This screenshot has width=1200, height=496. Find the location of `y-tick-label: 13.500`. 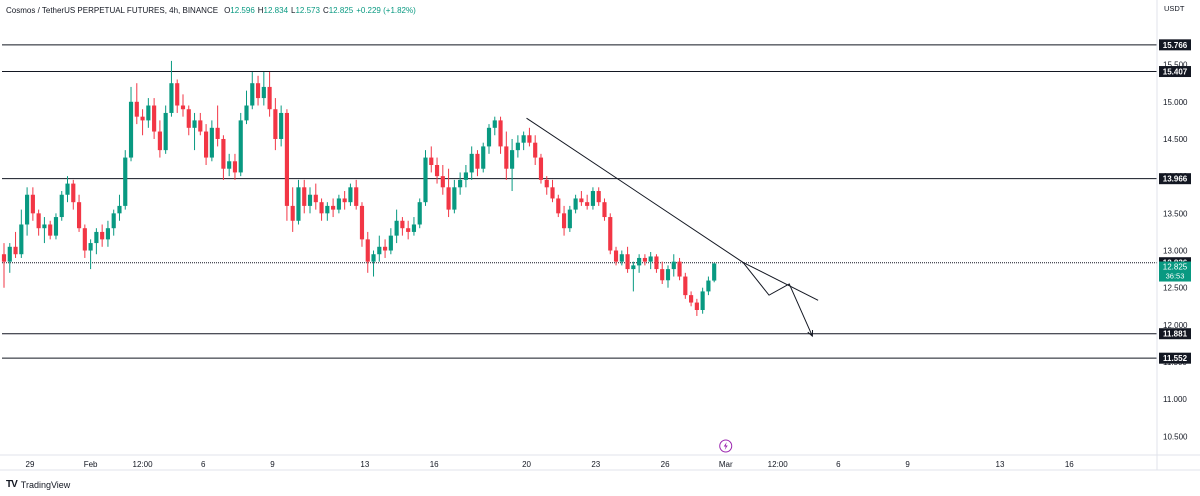

y-tick-label: 13.500 is located at coordinates (1175, 213).